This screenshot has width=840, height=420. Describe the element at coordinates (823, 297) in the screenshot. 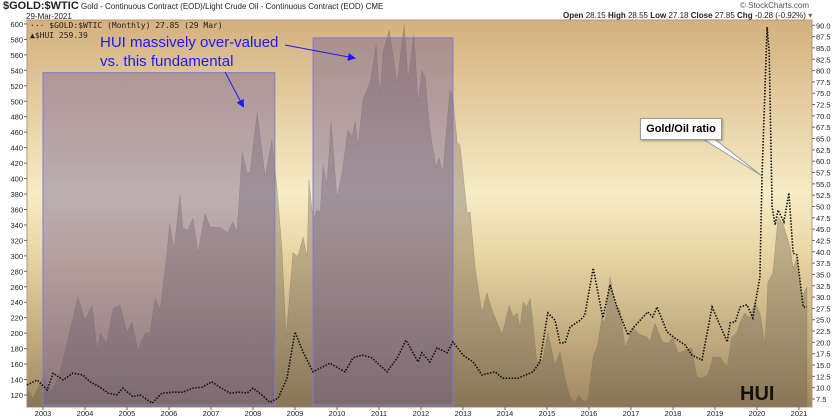

I see `right-tick-label: 30.0` at that location.